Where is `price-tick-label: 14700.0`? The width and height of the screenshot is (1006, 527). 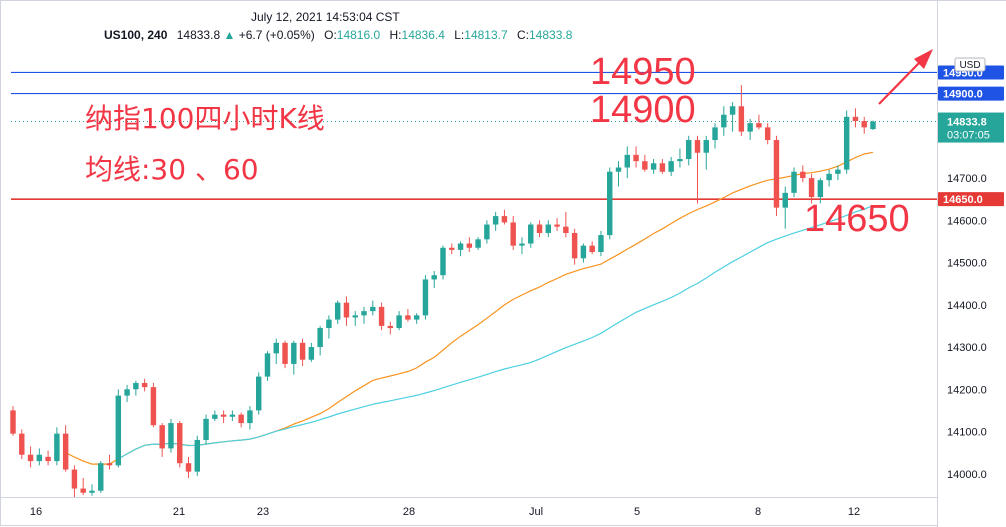 price-tick-label: 14700.0 is located at coordinates (967, 179).